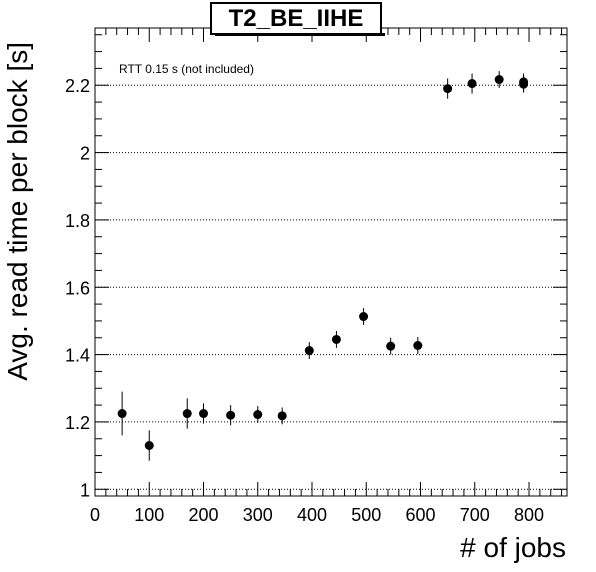  I want to click on x-tick-label: 0, so click(95, 515).